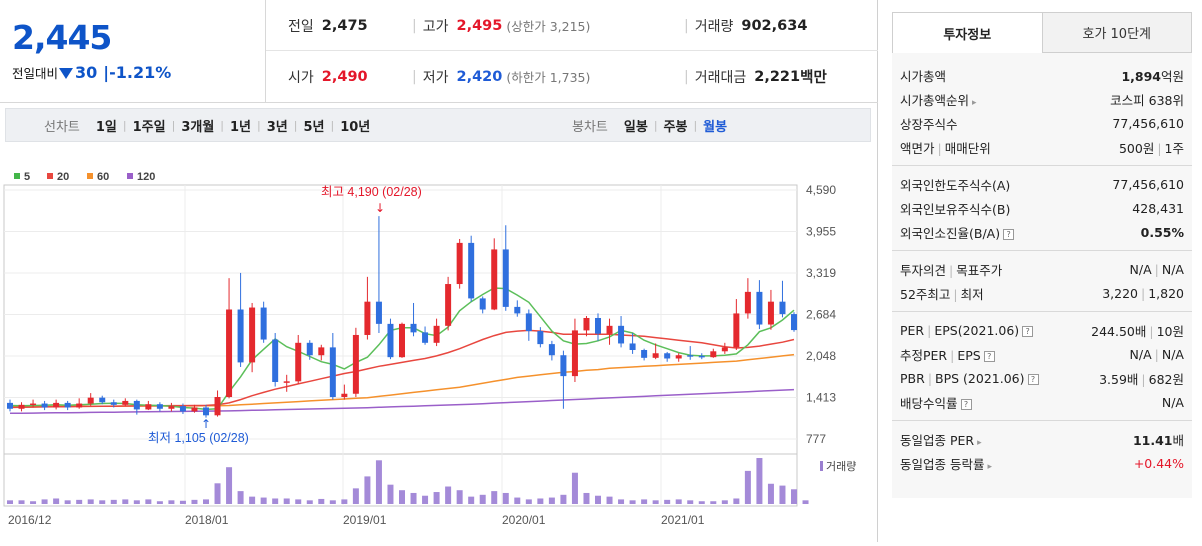 Image resolution: width=1202 pixels, height=546 pixels. Describe the element at coordinates (106, 72) in the screenshot. I see `price-change-bar: |` at that location.